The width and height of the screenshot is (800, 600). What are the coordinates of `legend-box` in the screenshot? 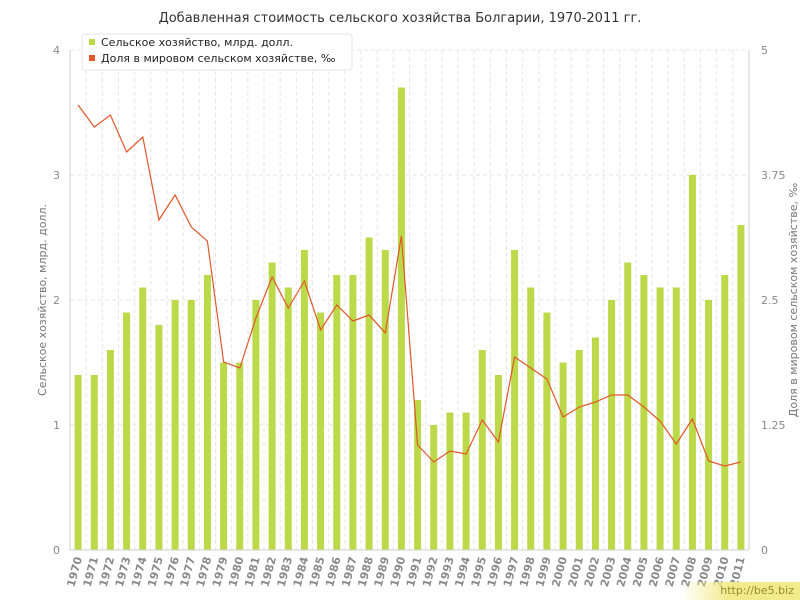 It's located at (217, 52).